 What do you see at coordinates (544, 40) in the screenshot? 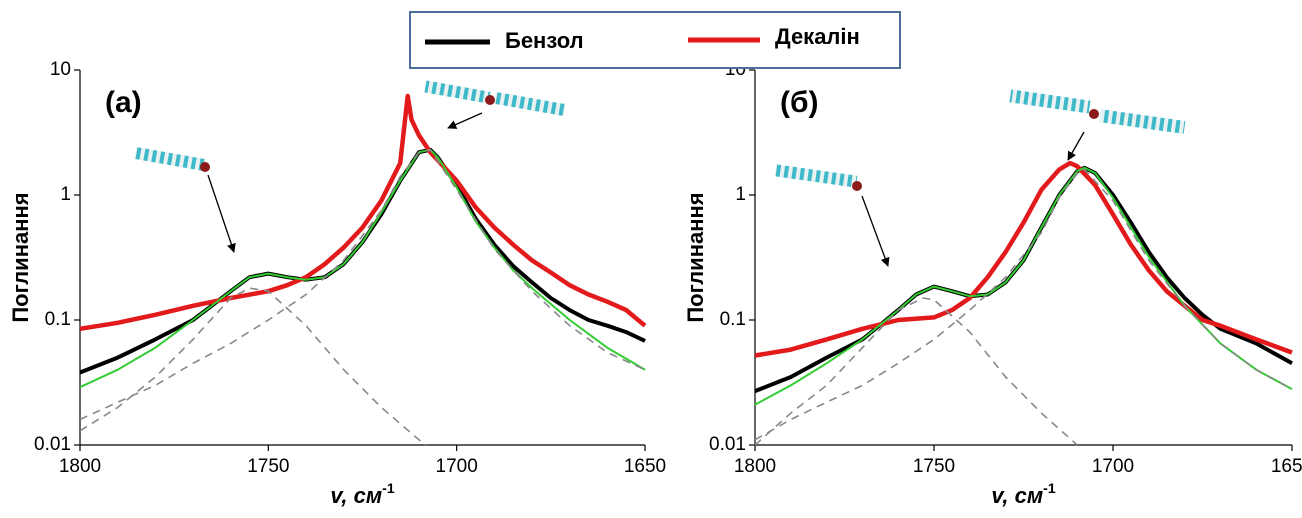
I see `legend-label: Бензол` at bounding box center [544, 40].